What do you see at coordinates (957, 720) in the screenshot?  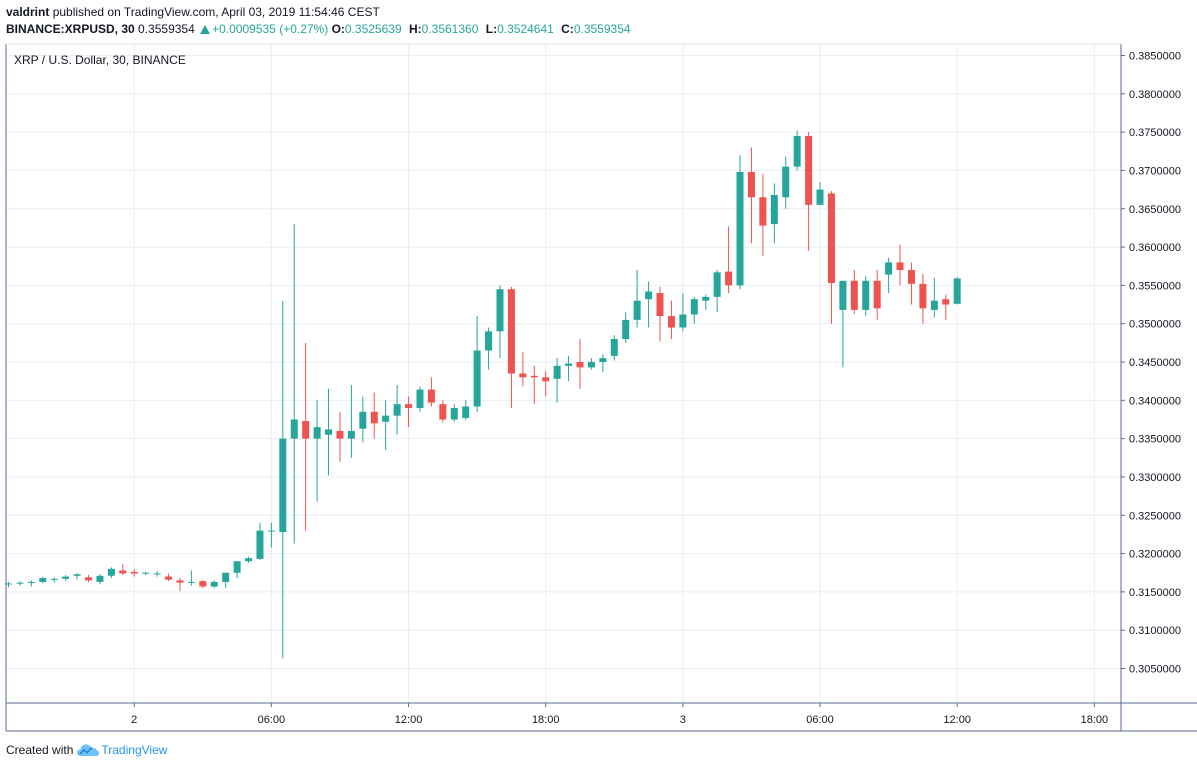 I see `time-tick-label: 12:00` at bounding box center [957, 720].